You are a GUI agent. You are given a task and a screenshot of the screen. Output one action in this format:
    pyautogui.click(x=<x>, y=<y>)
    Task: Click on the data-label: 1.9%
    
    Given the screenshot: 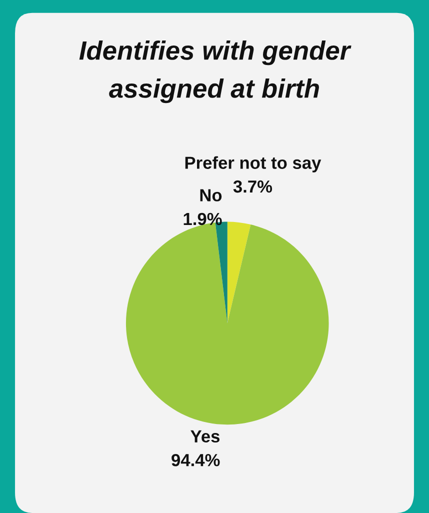 What is the action you would take?
    pyautogui.click(x=203, y=219)
    